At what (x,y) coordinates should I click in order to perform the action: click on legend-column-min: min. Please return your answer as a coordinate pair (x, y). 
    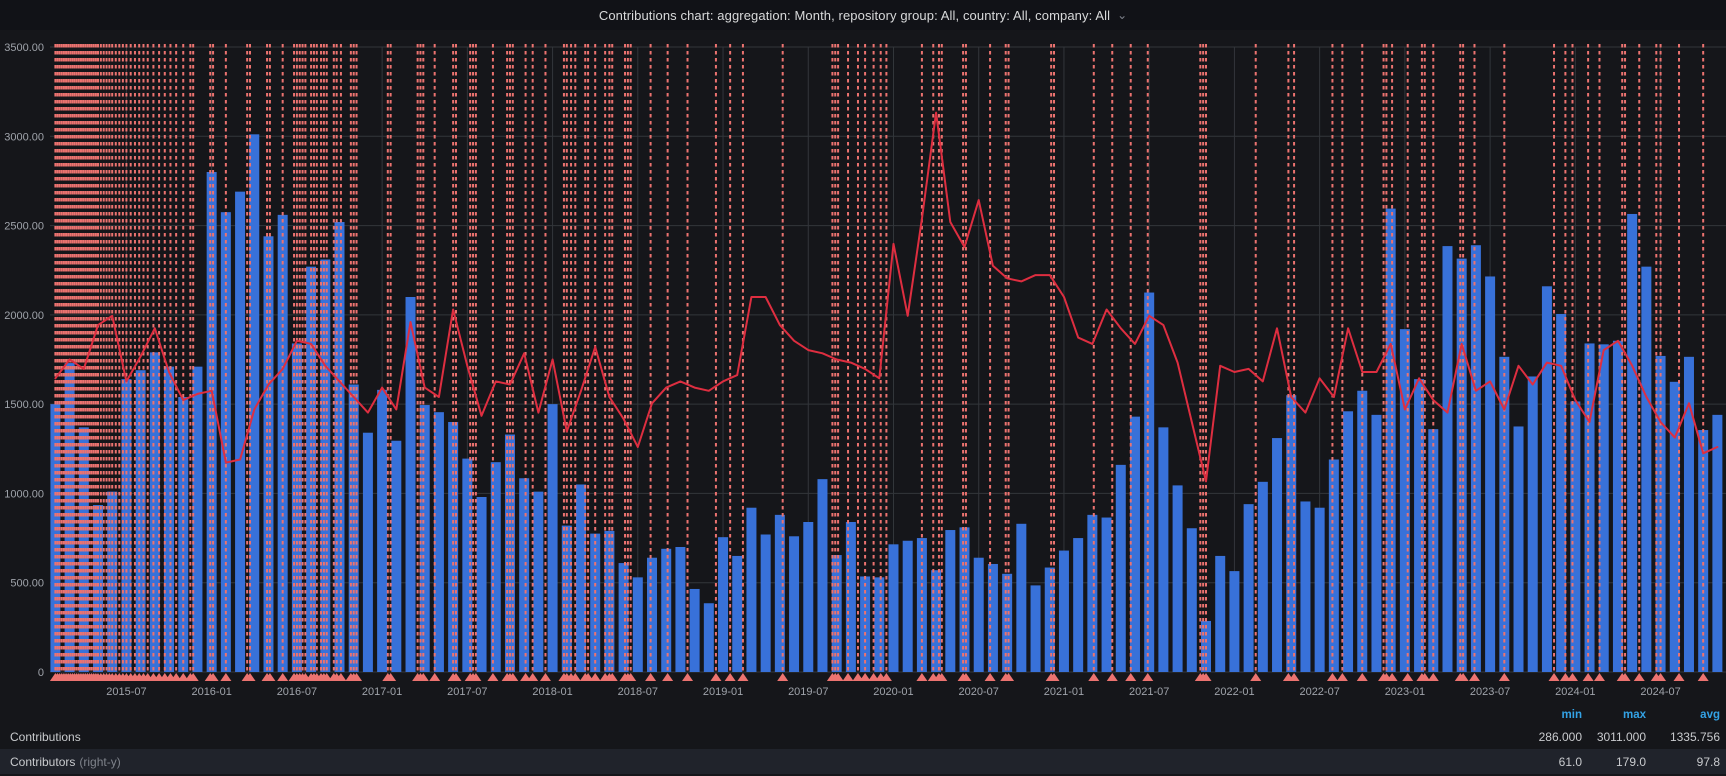
    Looking at the image, I should click on (1571, 715).